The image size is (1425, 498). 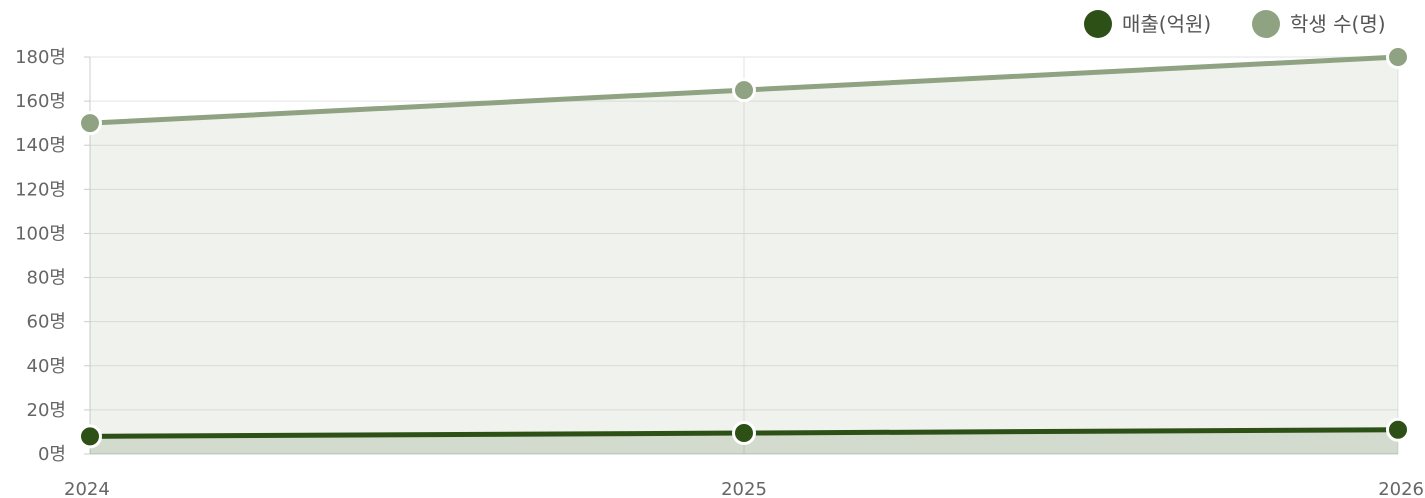 I want to click on y-tick-label: 80명, so click(x=46, y=278).